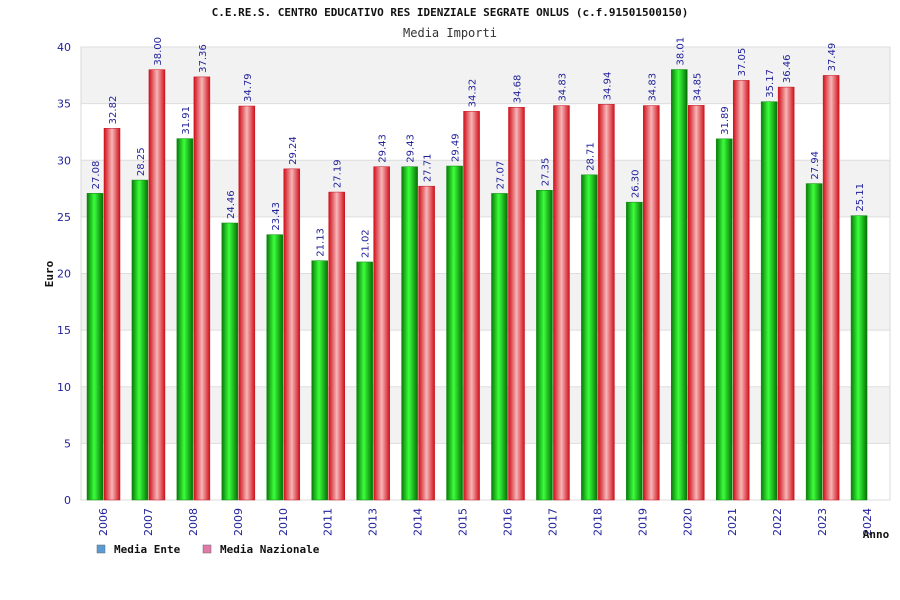 The width and height of the screenshot is (900, 600). I want to click on legend-label-media-ente: Media Ente, so click(147, 549).